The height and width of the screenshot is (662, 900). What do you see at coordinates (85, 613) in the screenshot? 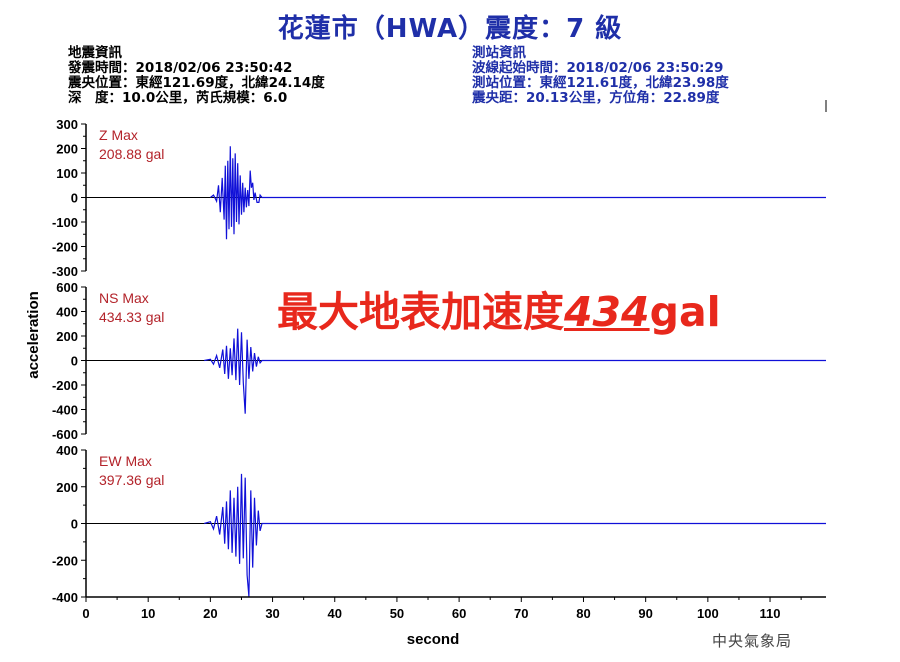
I see `x-tick-label: 0` at bounding box center [85, 613].